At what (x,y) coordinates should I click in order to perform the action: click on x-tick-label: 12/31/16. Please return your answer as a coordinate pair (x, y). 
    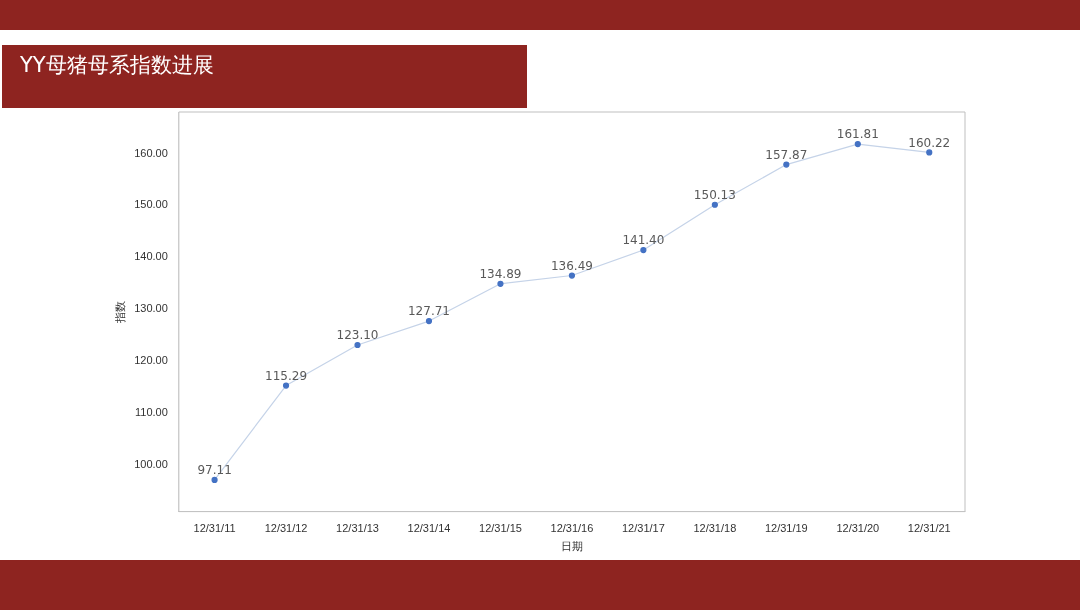
    Looking at the image, I should click on (572, 528).